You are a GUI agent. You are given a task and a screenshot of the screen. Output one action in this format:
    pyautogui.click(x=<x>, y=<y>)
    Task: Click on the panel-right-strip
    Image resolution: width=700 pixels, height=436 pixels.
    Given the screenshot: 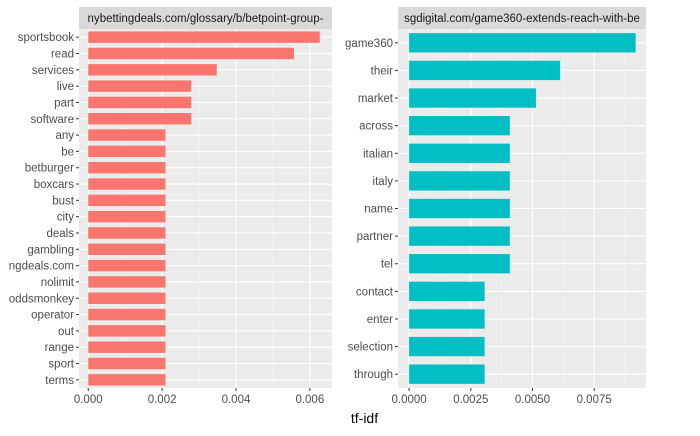 What is the action you would take?
    pyautogui.click(x=522, y=18)
    